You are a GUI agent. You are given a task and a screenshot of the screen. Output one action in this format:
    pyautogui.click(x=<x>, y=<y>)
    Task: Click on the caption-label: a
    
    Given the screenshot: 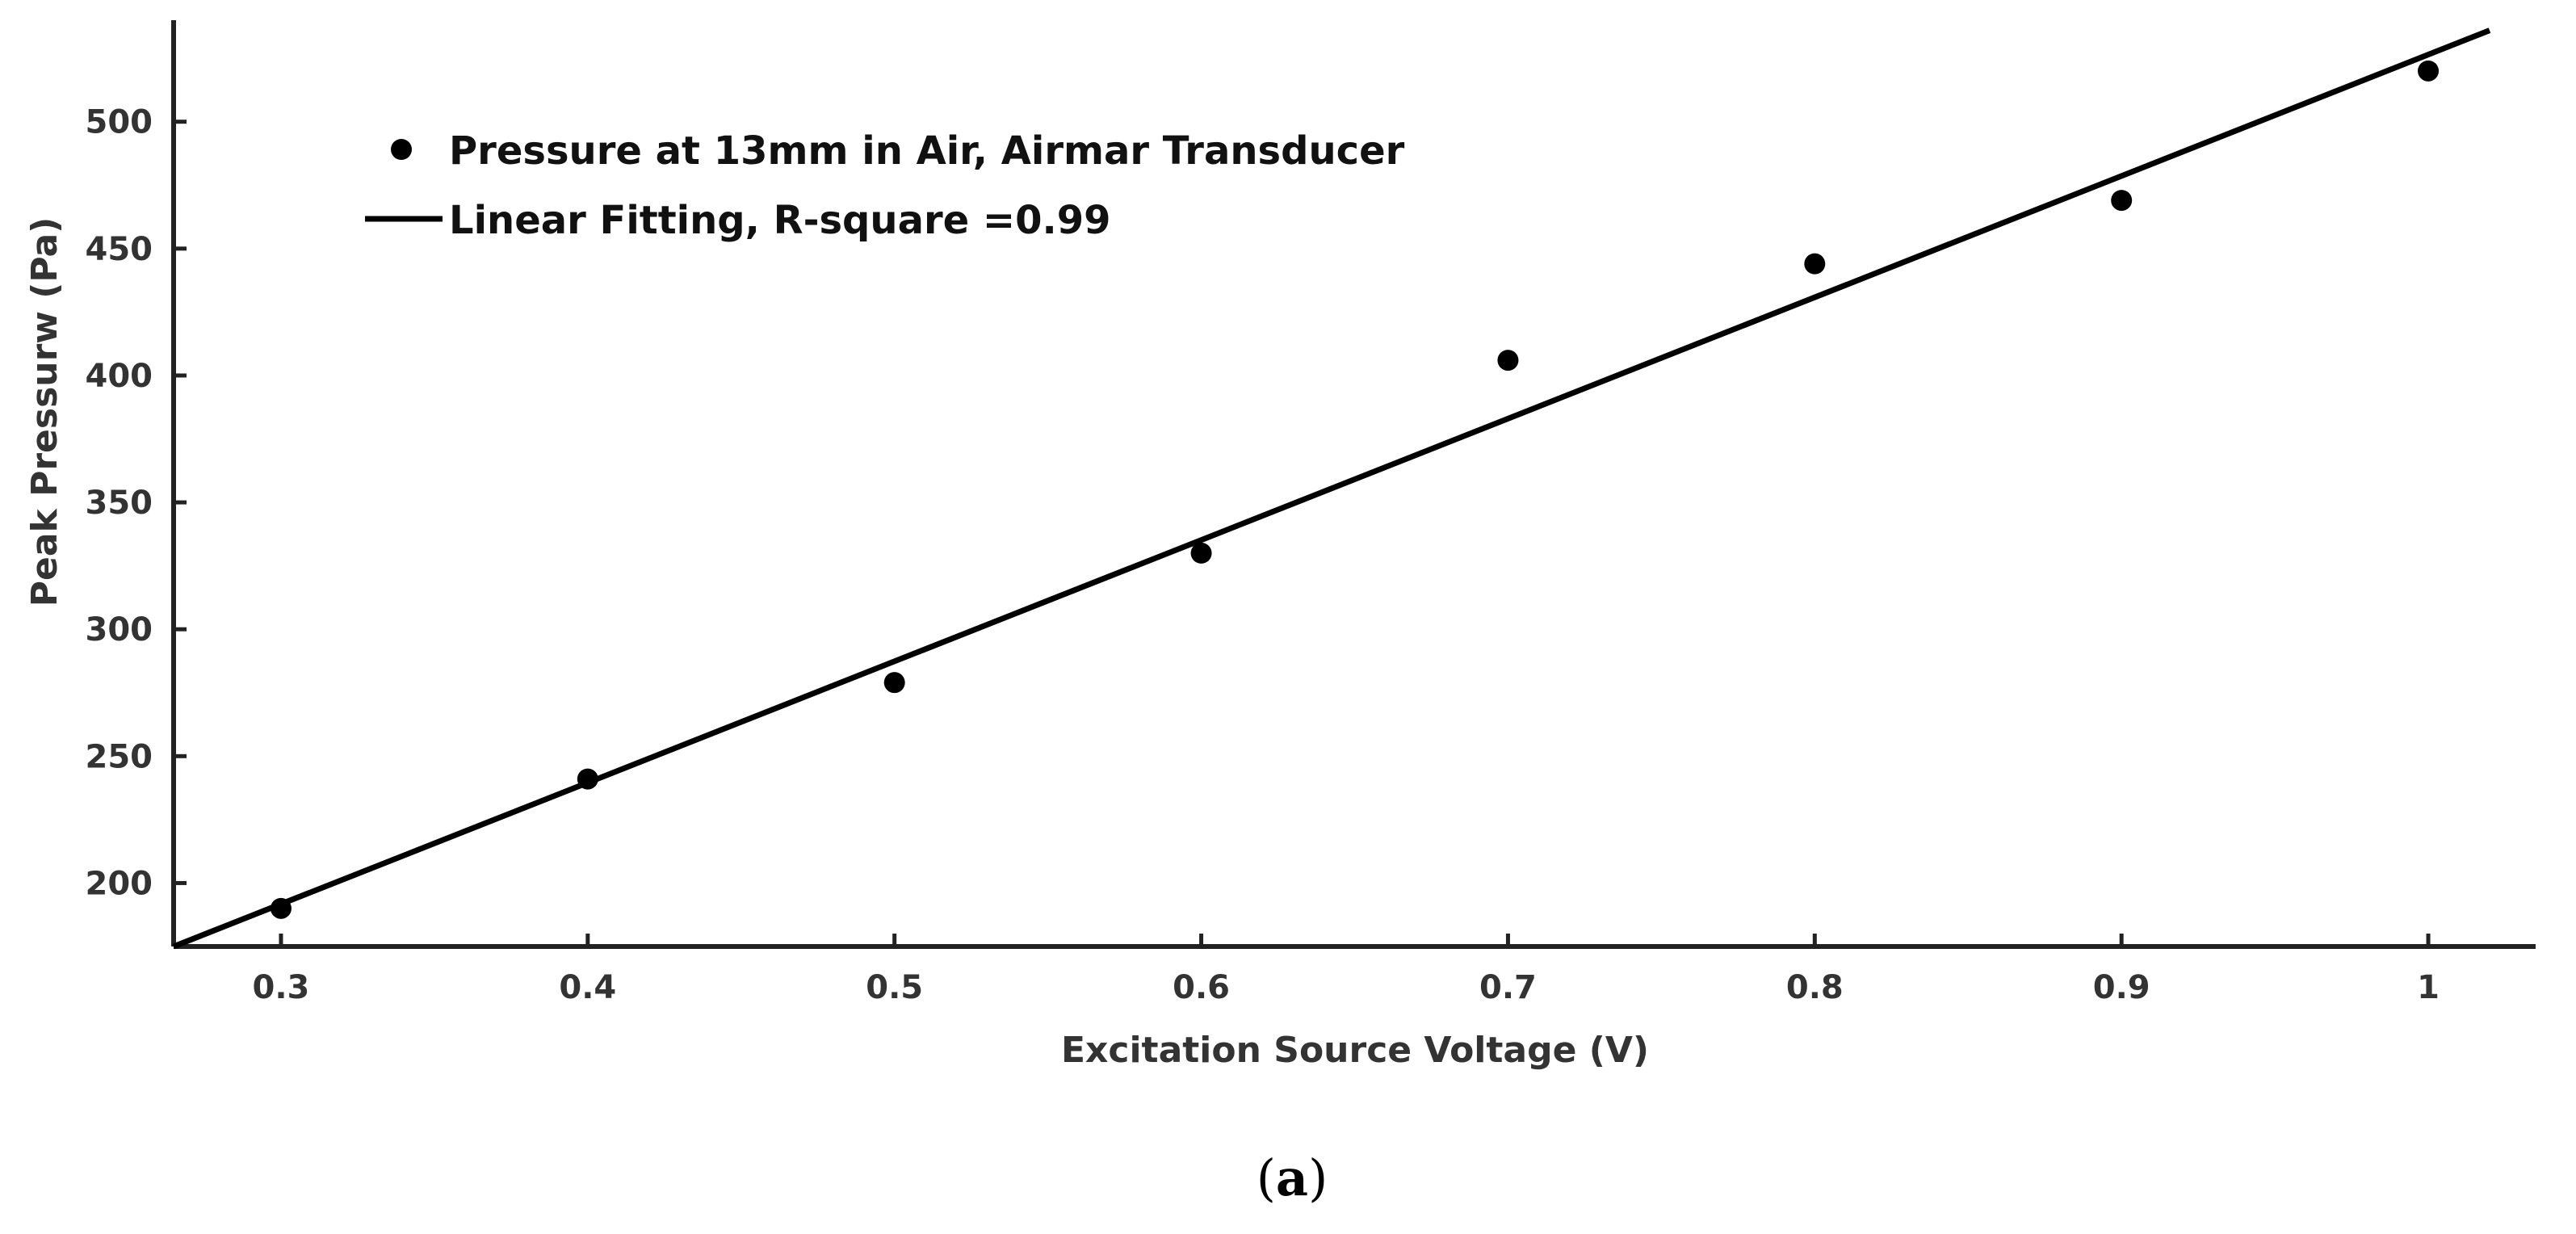 What is the action you would take?
    pyautogui.click(x=1292, y=1178)
    